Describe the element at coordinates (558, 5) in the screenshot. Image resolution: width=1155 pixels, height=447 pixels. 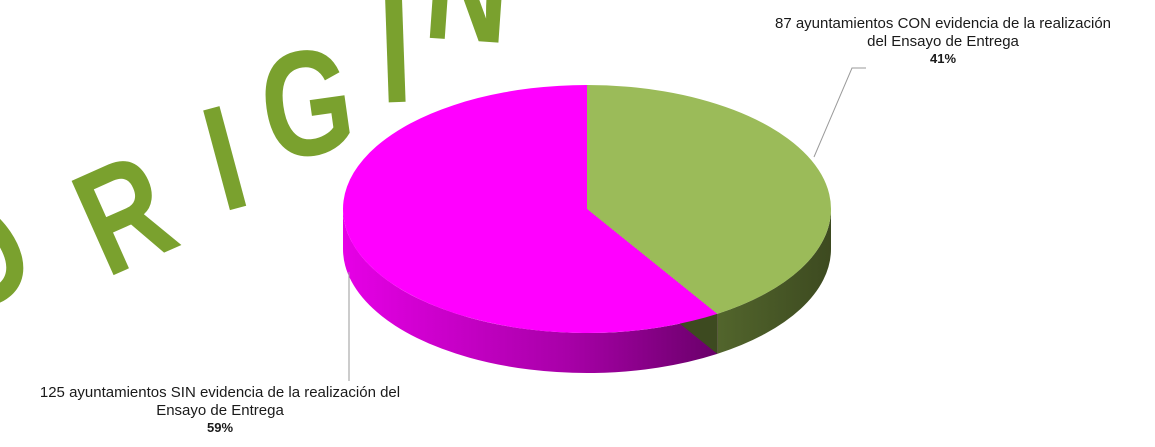
I see `watermark-letter: A` at that location.